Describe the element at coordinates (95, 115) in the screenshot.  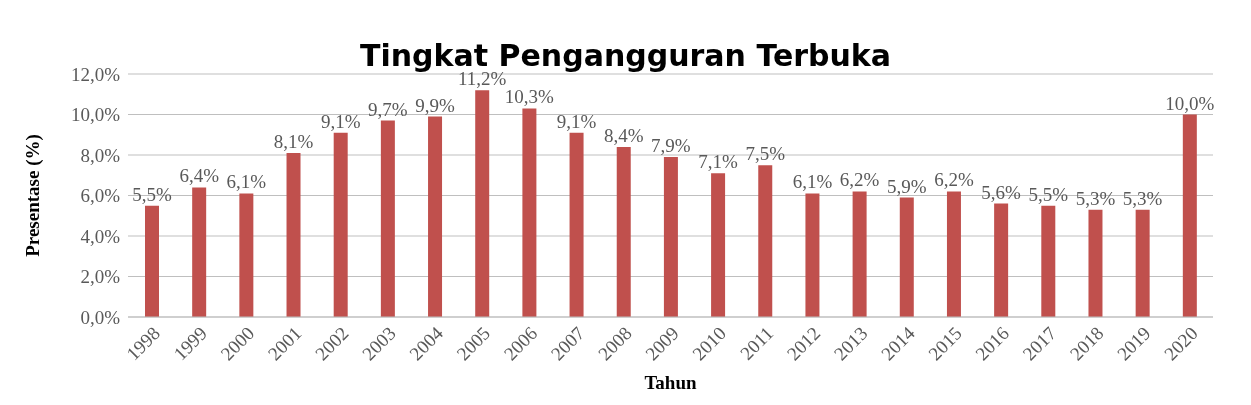
I see `y-tick-label: 10,0%` at that location.